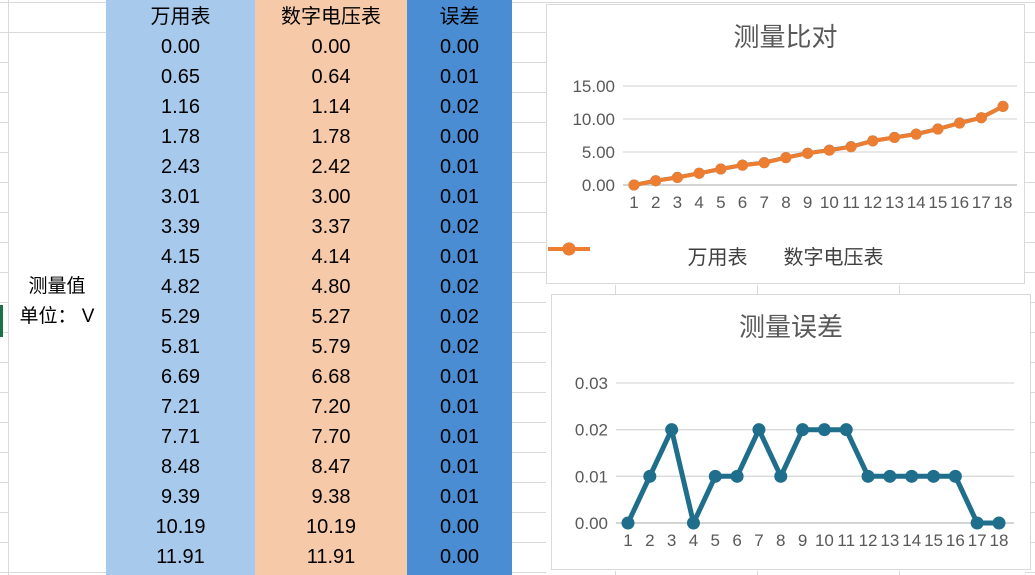 The height and width of the screenshot is (575, 1035). I want to click on cell: 2.43, so click(180, 167).